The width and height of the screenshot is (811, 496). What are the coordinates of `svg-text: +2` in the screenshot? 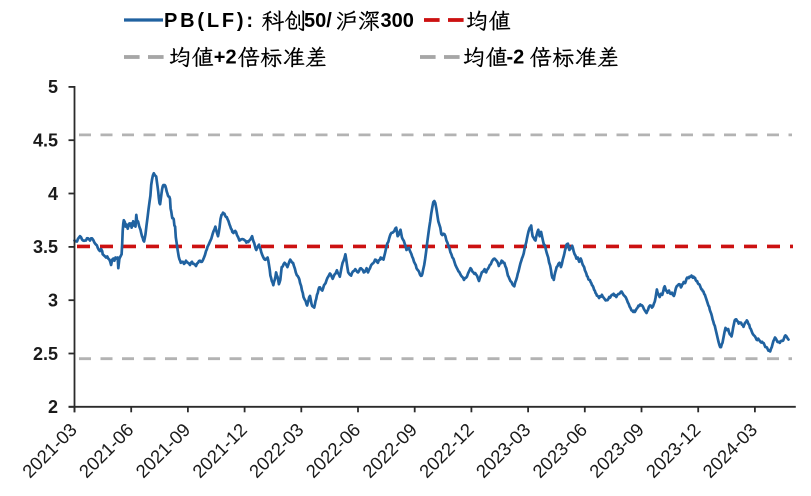 It's located at (225, 58).